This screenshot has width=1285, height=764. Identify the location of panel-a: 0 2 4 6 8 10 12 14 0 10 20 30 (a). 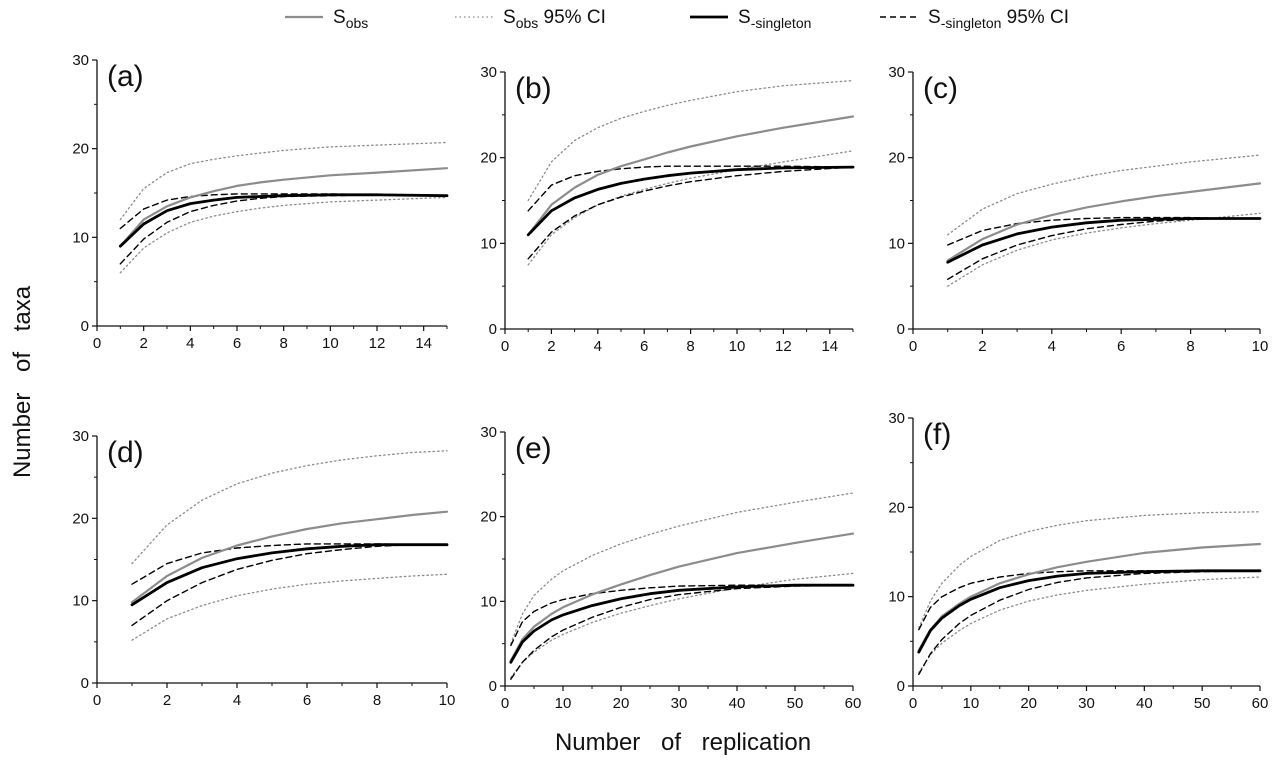
(260, 202).